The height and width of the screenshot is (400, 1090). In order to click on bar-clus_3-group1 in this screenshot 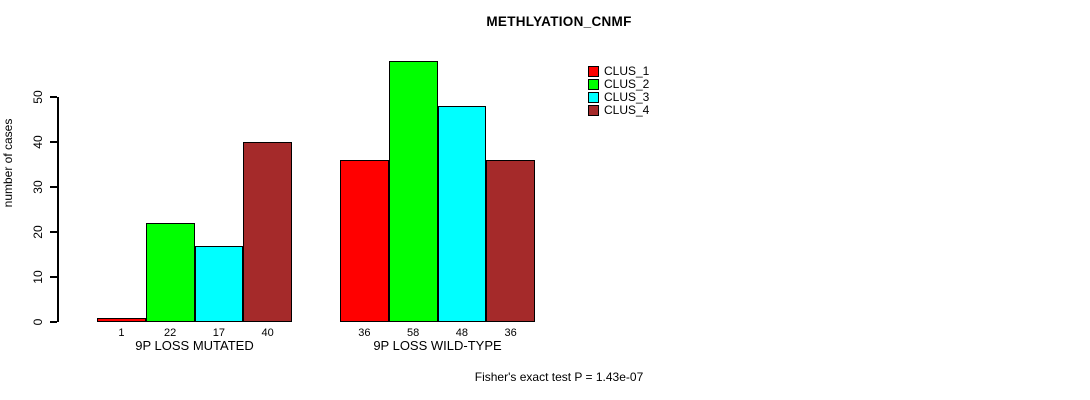, I will do `click(219, 283)`.